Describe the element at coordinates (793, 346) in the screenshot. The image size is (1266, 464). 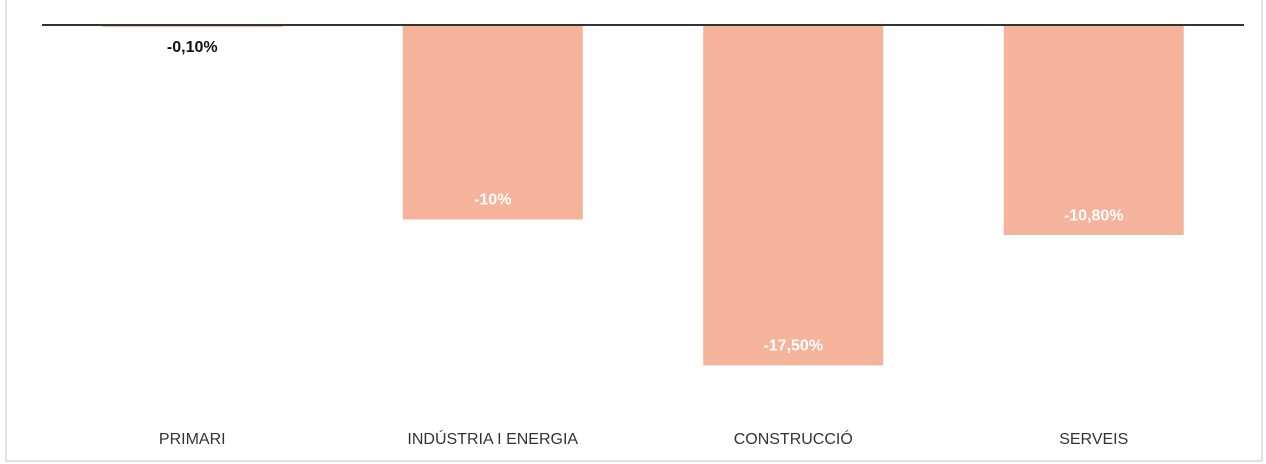
I see `data-label: -17,50%` at that location.